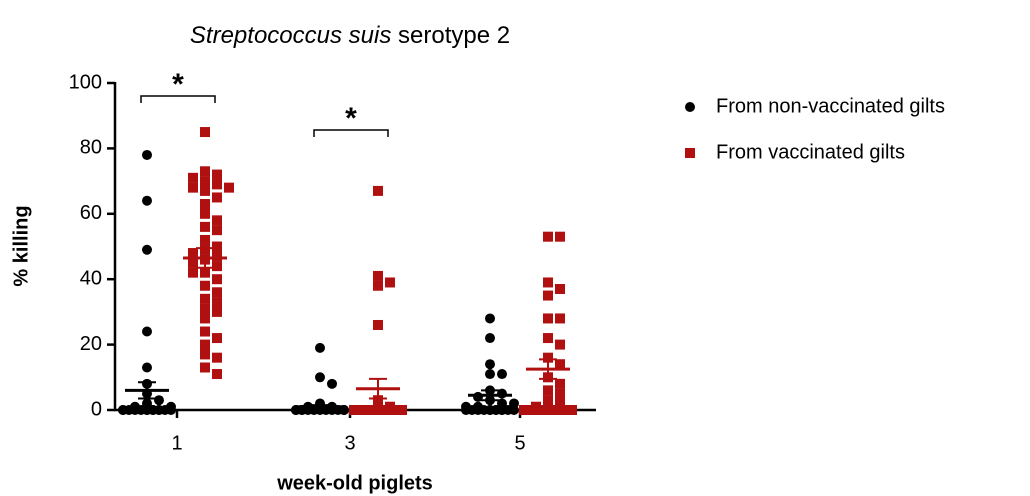 This screenshot has height=496, width=1030. I want to click on legend-label: From vaccinated gilts, so click(810, 152).